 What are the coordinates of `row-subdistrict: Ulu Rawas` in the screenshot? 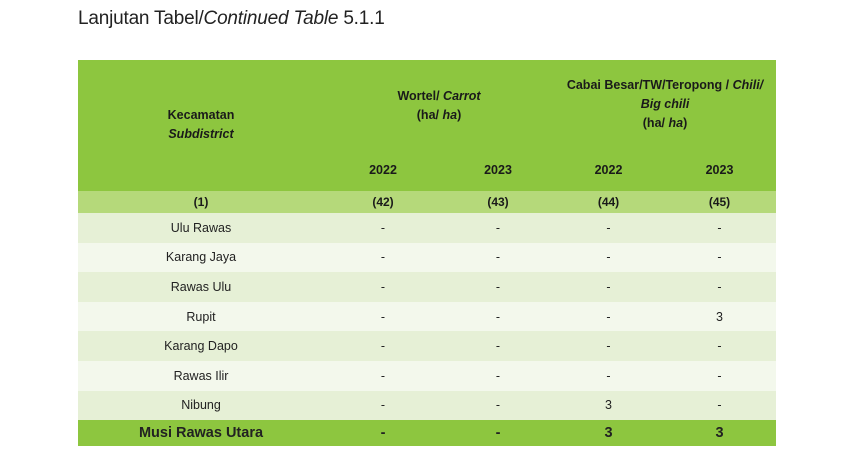 It's located at (201, 227).